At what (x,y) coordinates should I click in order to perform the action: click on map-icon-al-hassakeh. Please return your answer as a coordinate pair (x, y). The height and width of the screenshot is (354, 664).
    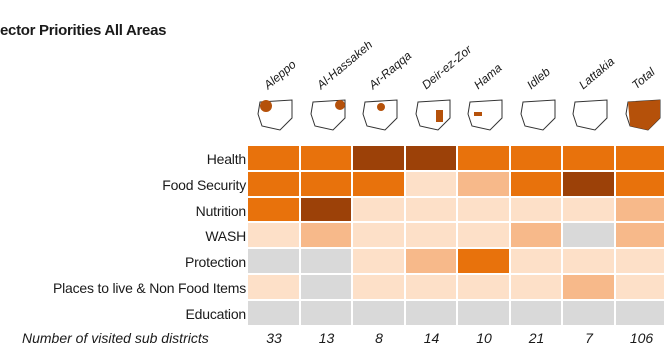
    Looking at the image, I should click on (327, 114).